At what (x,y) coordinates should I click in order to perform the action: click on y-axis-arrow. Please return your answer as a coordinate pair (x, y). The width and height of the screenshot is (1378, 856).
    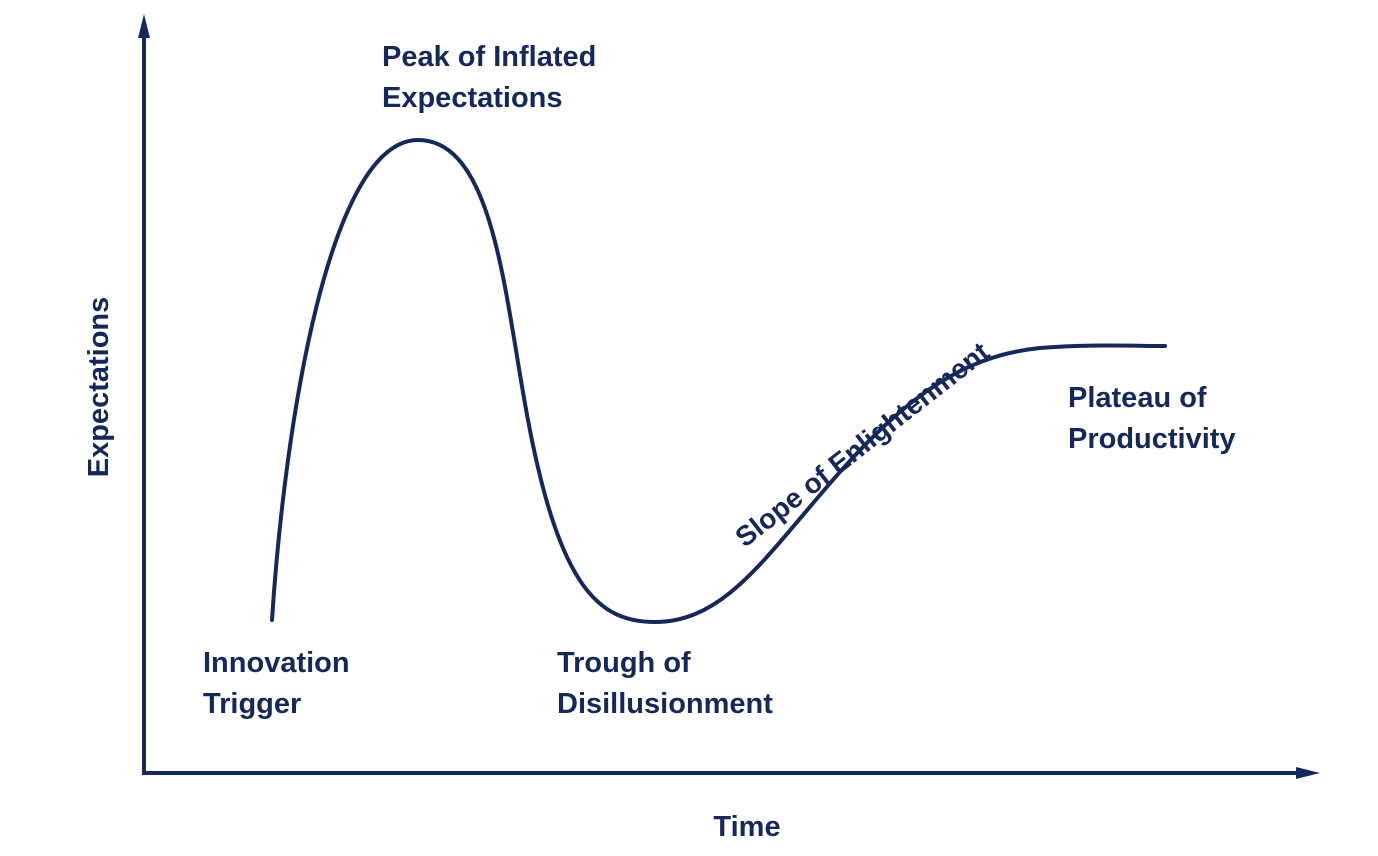
    Looking at the image, I should click on (144, 26).